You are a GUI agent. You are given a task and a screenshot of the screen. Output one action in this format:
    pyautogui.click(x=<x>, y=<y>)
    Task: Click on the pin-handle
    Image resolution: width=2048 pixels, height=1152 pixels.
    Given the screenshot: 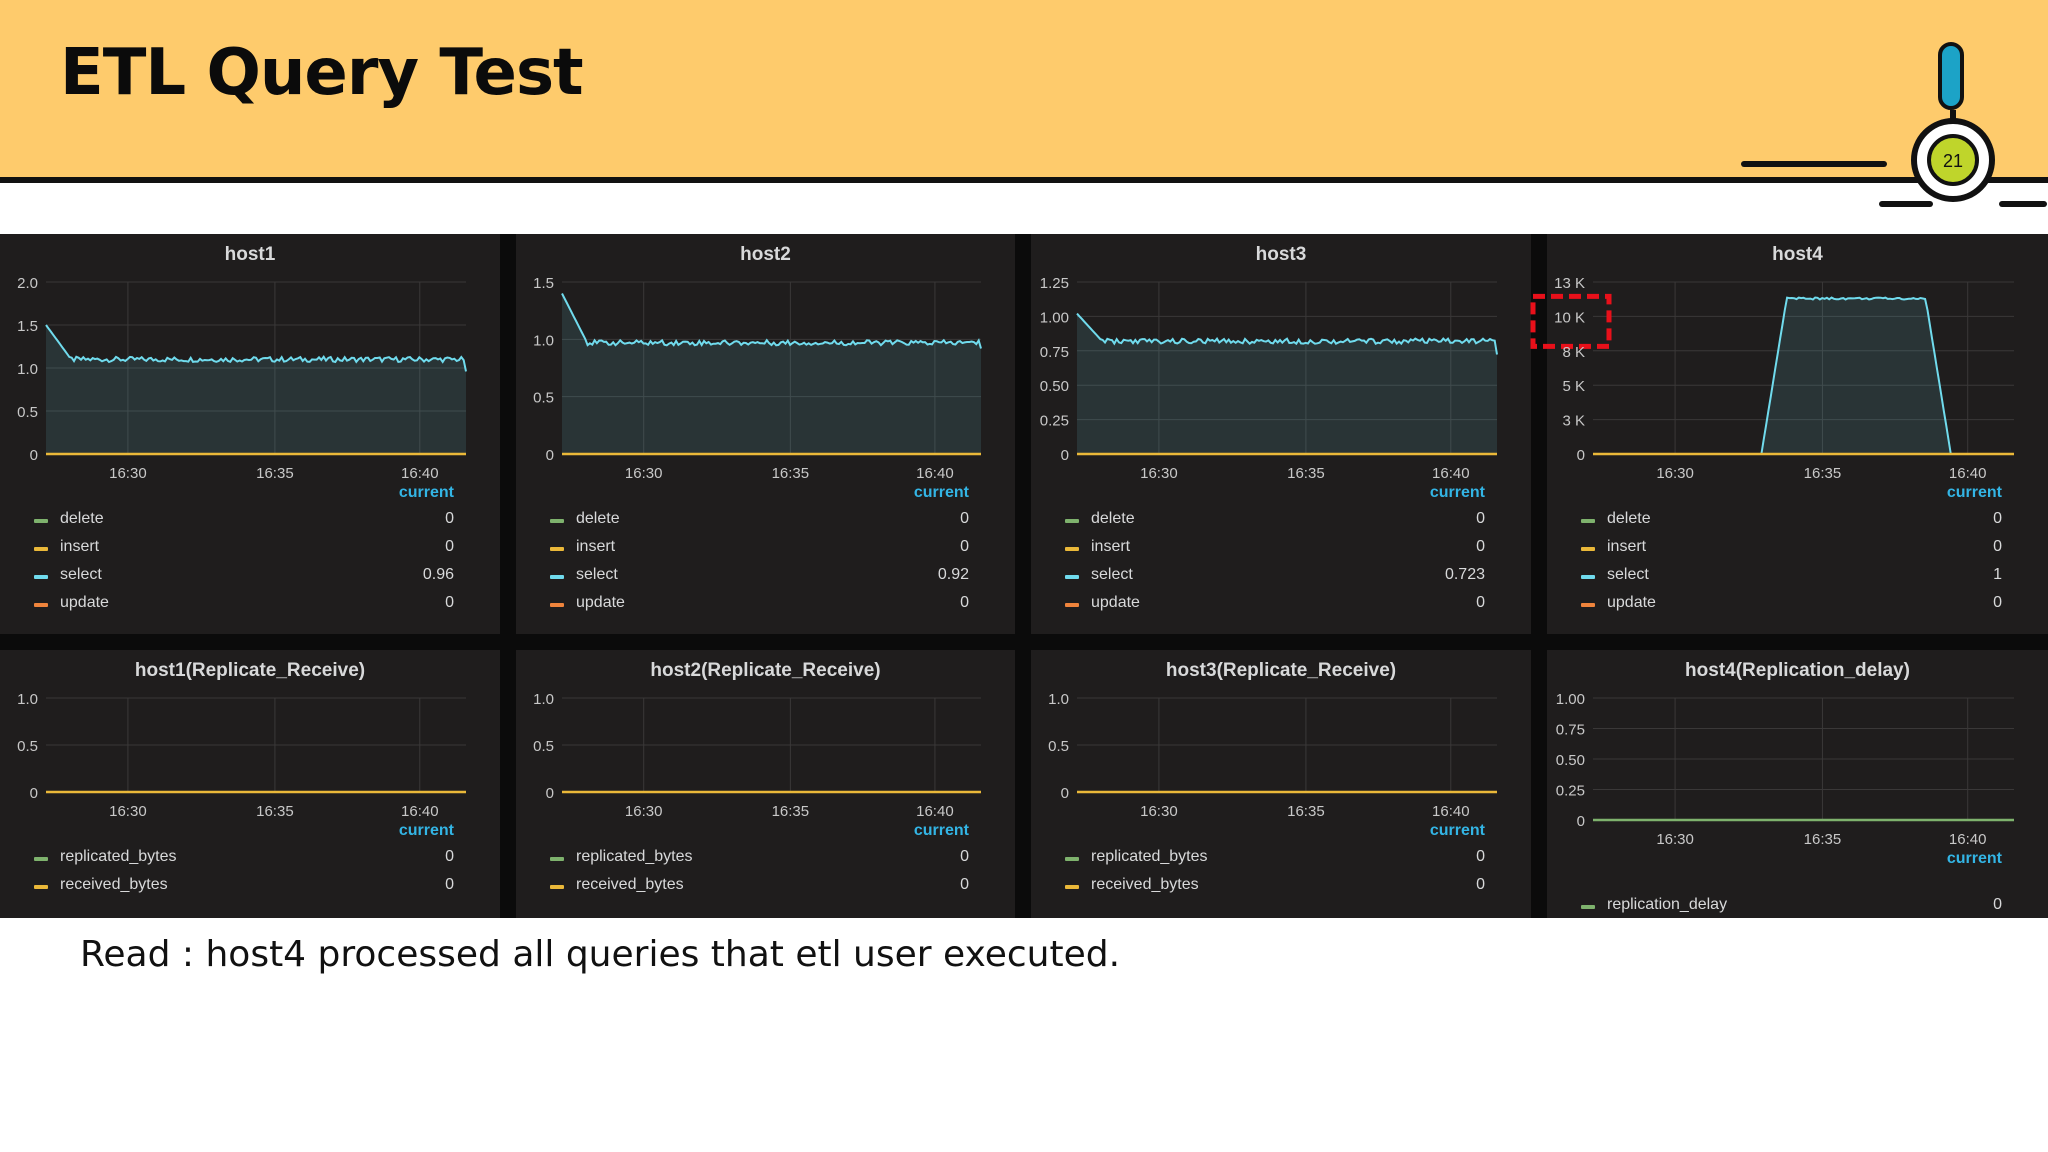 What is the action you would take?
    pyautogui.click(x=1951, y=76)
    